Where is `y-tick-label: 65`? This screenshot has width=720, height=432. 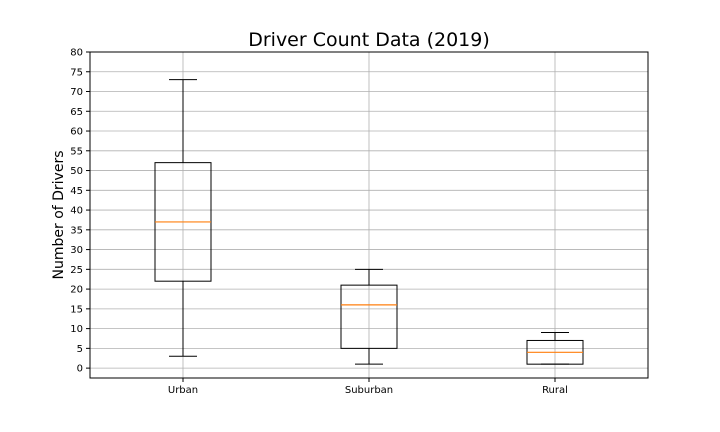
y-tick-label: 65 is located at coordinates (76, 112).